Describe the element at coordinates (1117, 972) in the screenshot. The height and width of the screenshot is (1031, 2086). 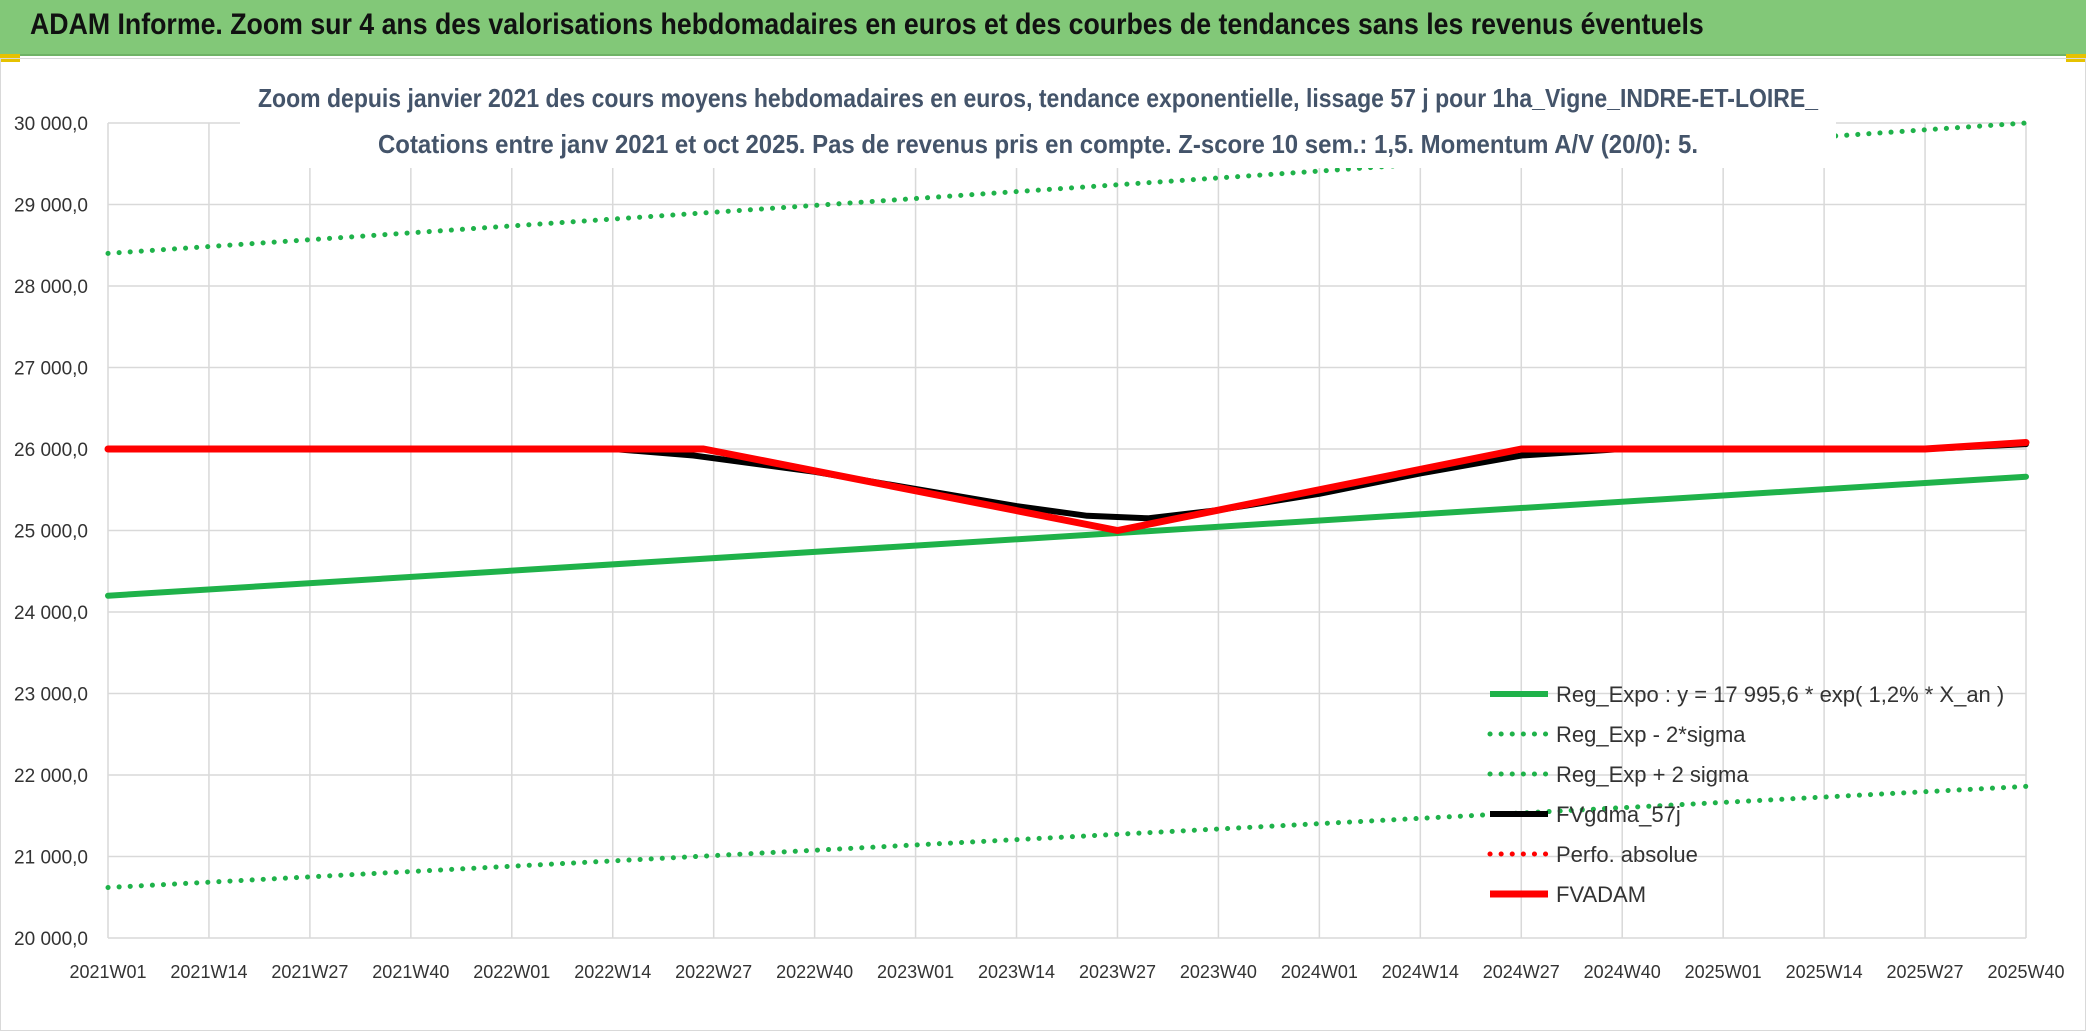
I see `x-tick-label: 2023W27` at that location.